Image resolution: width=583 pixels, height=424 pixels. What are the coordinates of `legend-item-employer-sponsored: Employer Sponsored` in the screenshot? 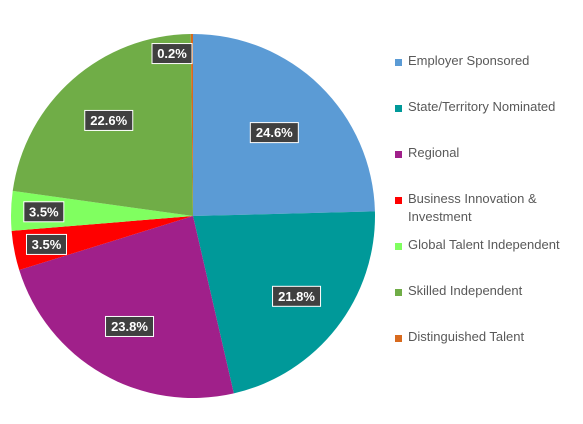 It's located at (487, 75).